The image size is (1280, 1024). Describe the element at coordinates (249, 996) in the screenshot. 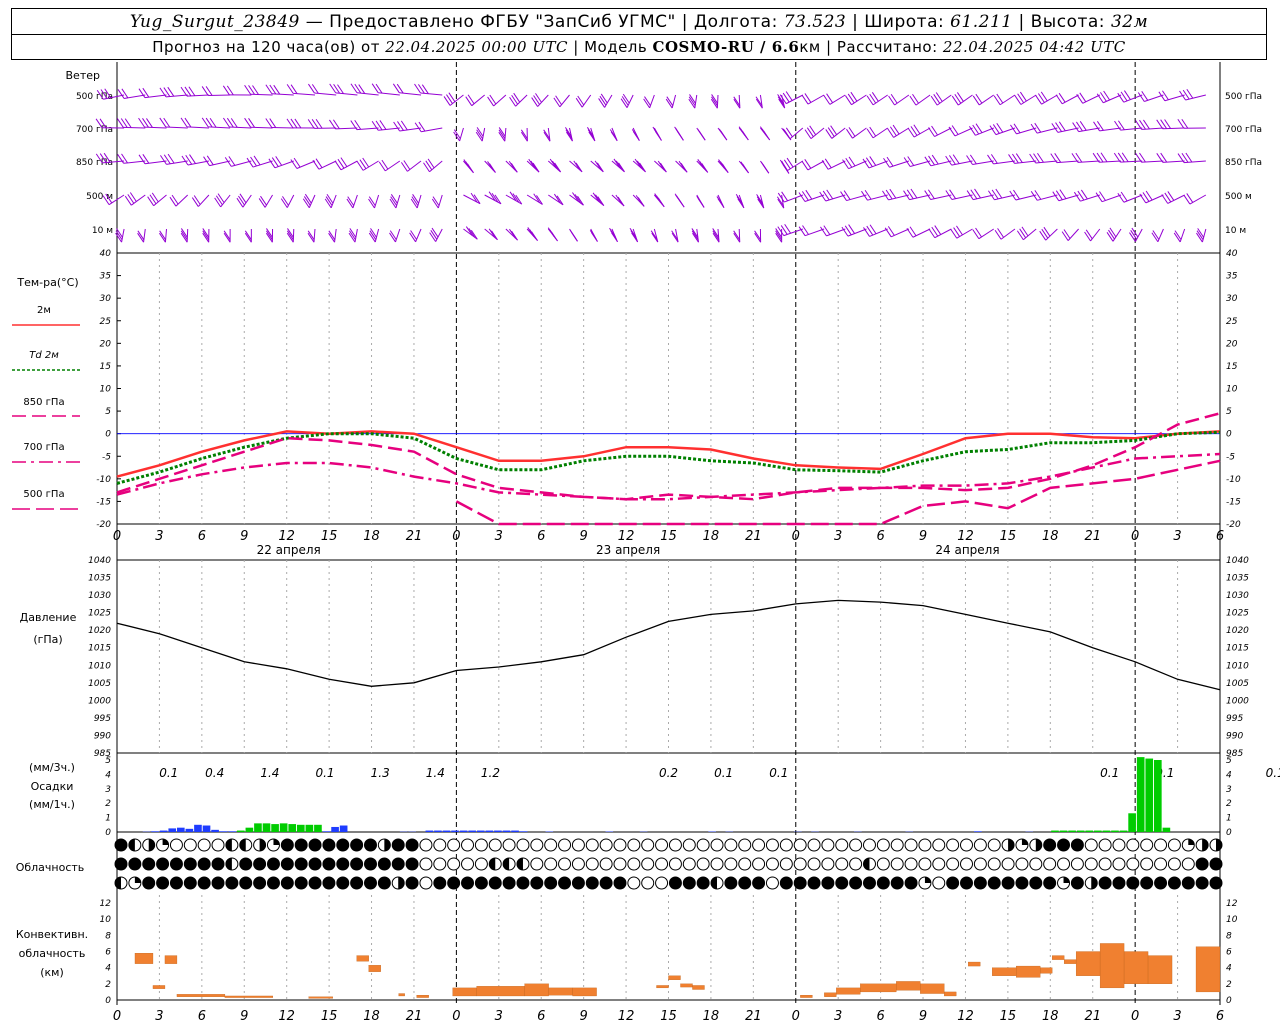

I see `conv-bar` at that location.